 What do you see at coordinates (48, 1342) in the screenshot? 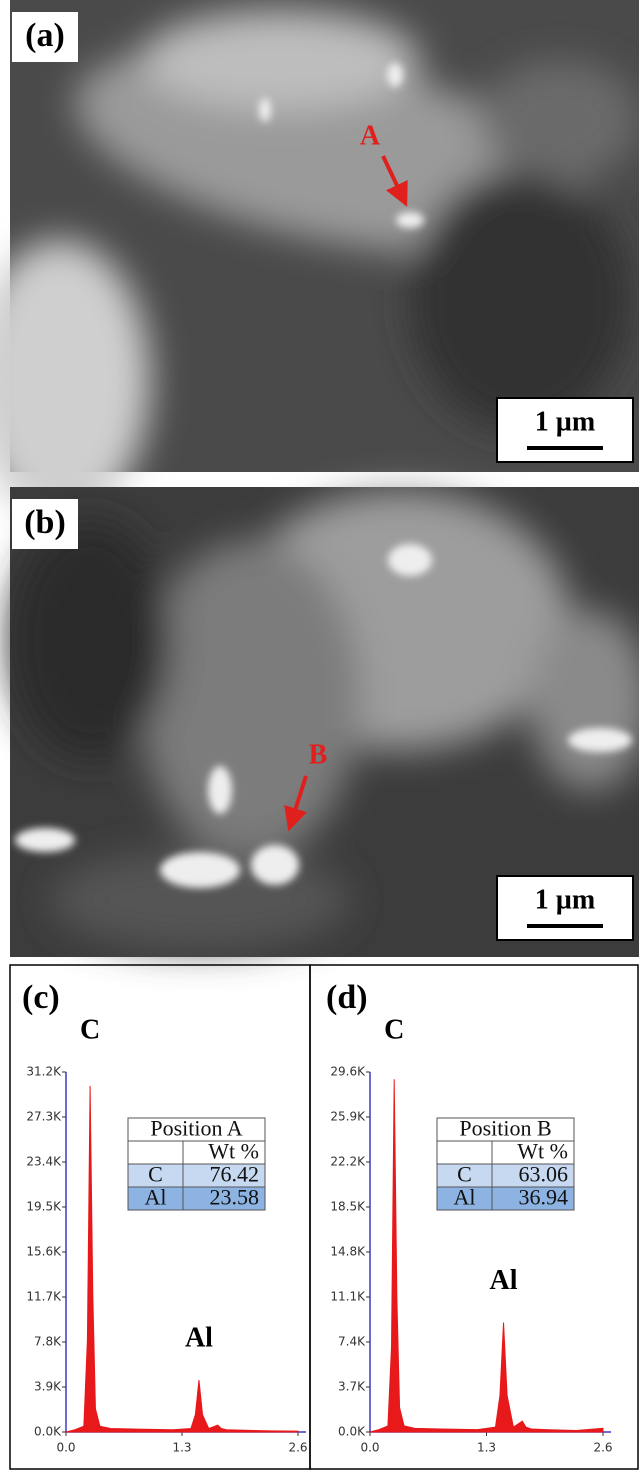
I see `y-tick-label: 7.8K` at bounding box center [48, 1342].